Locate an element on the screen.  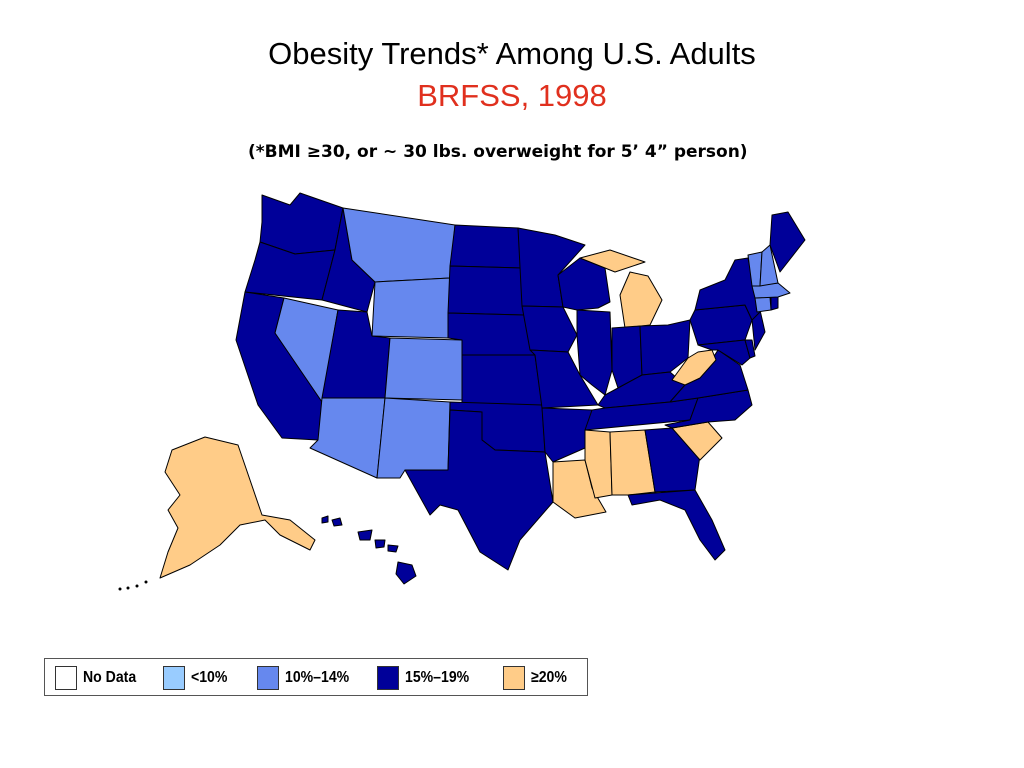
state-texas is located at coordinates (479, 490).